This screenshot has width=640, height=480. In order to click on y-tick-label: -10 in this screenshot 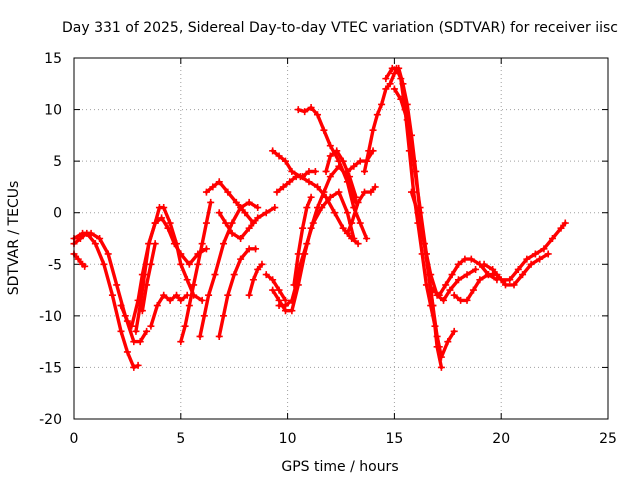, I will do `click(50, 317)`.